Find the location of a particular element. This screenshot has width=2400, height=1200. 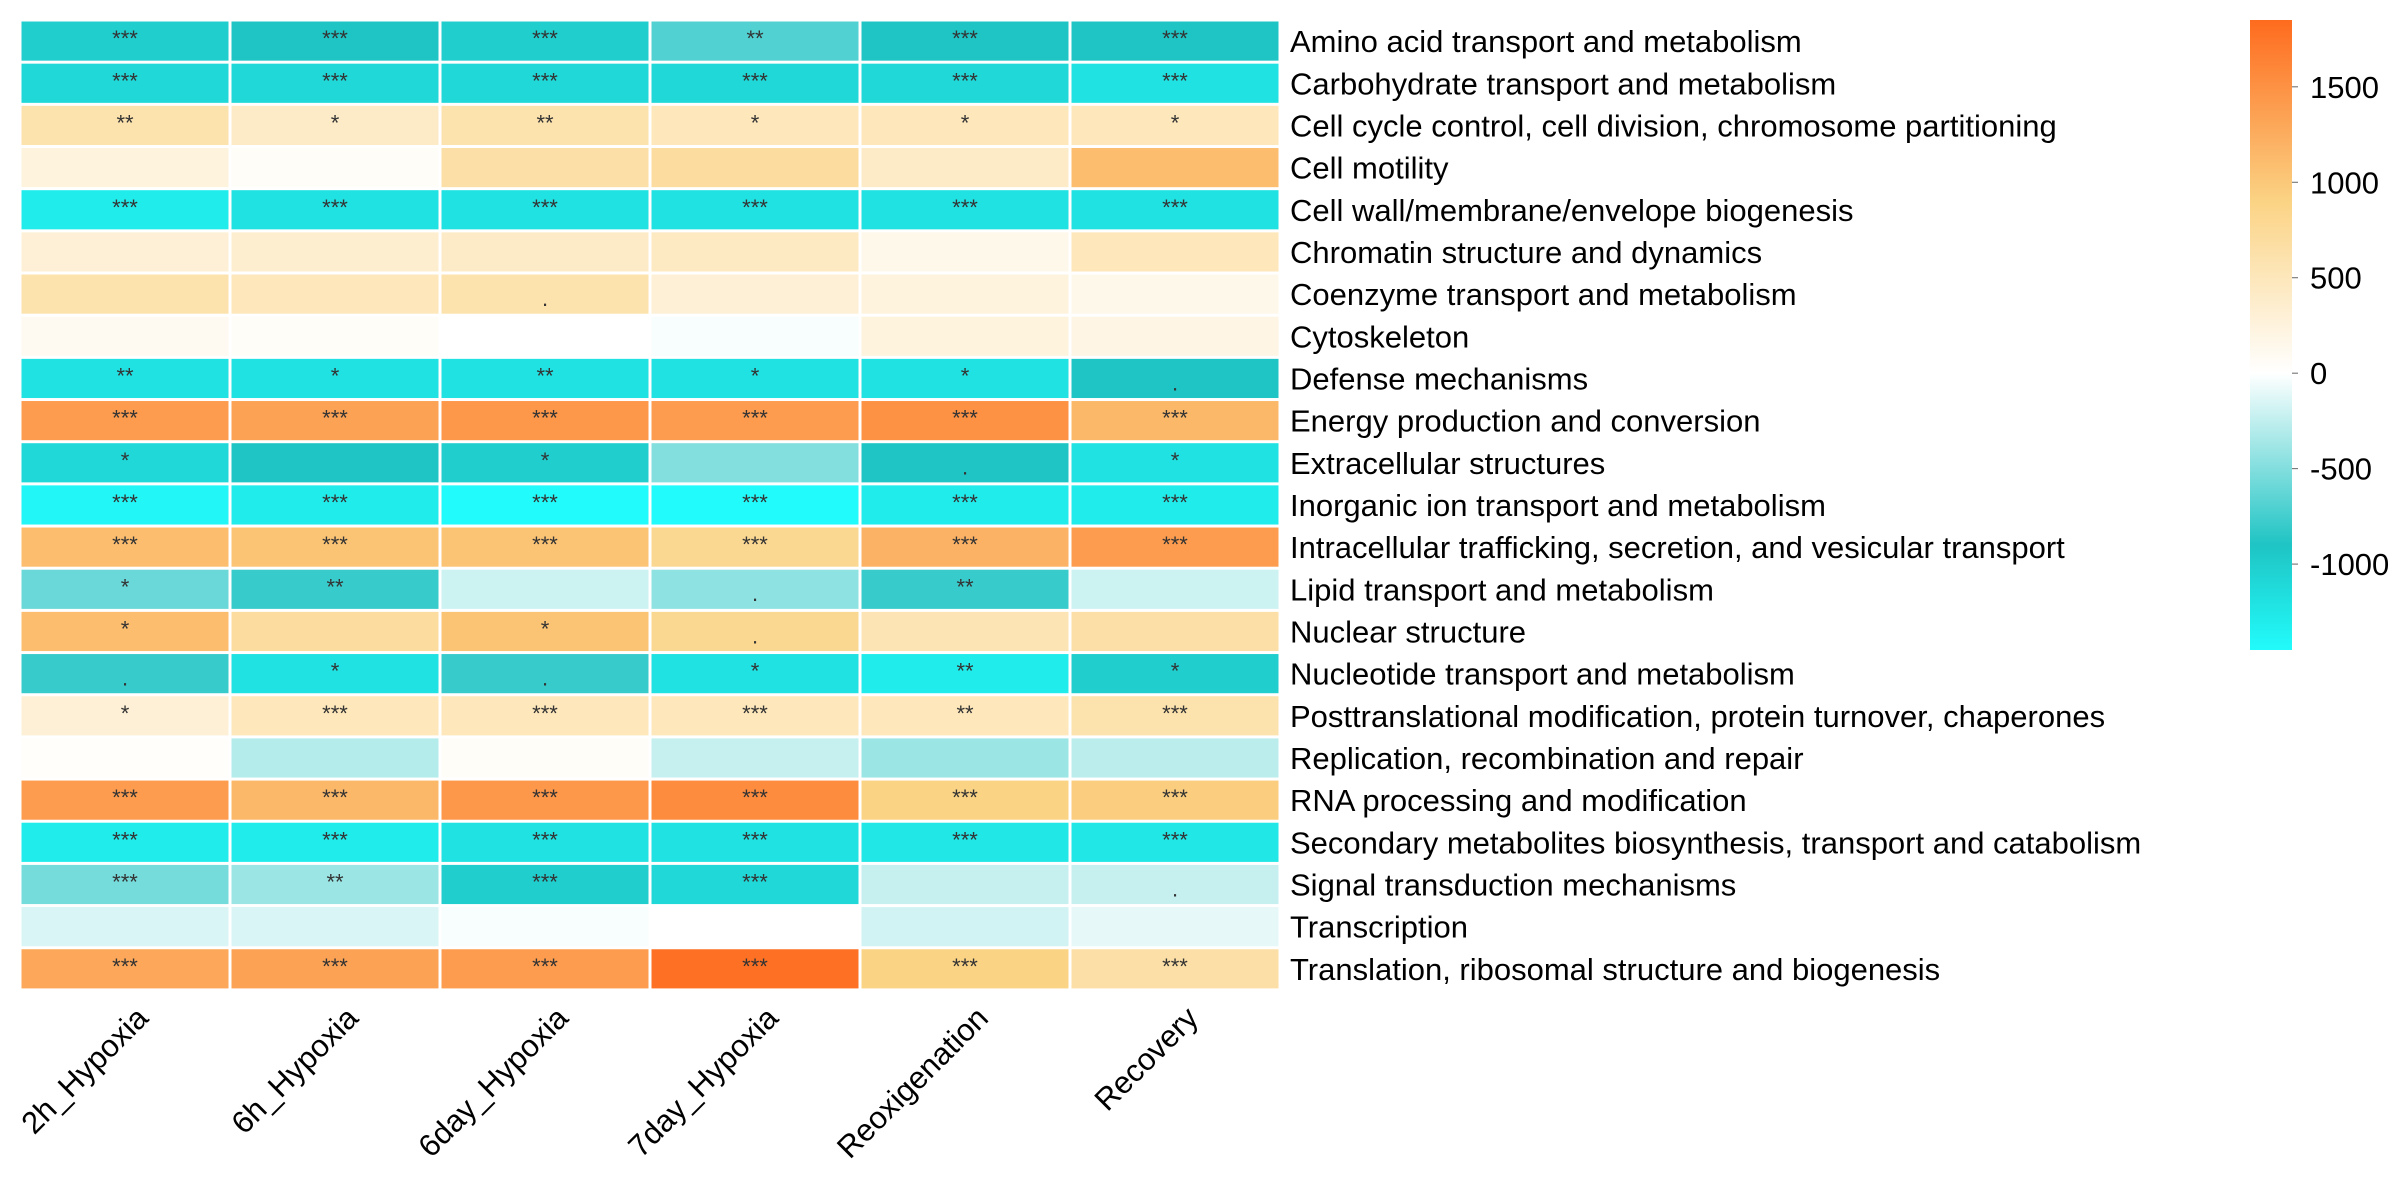

heatmap-cell-amino-acid-transport-and-metabolism-6day-hypoxia is located at coordinates (545, 41).